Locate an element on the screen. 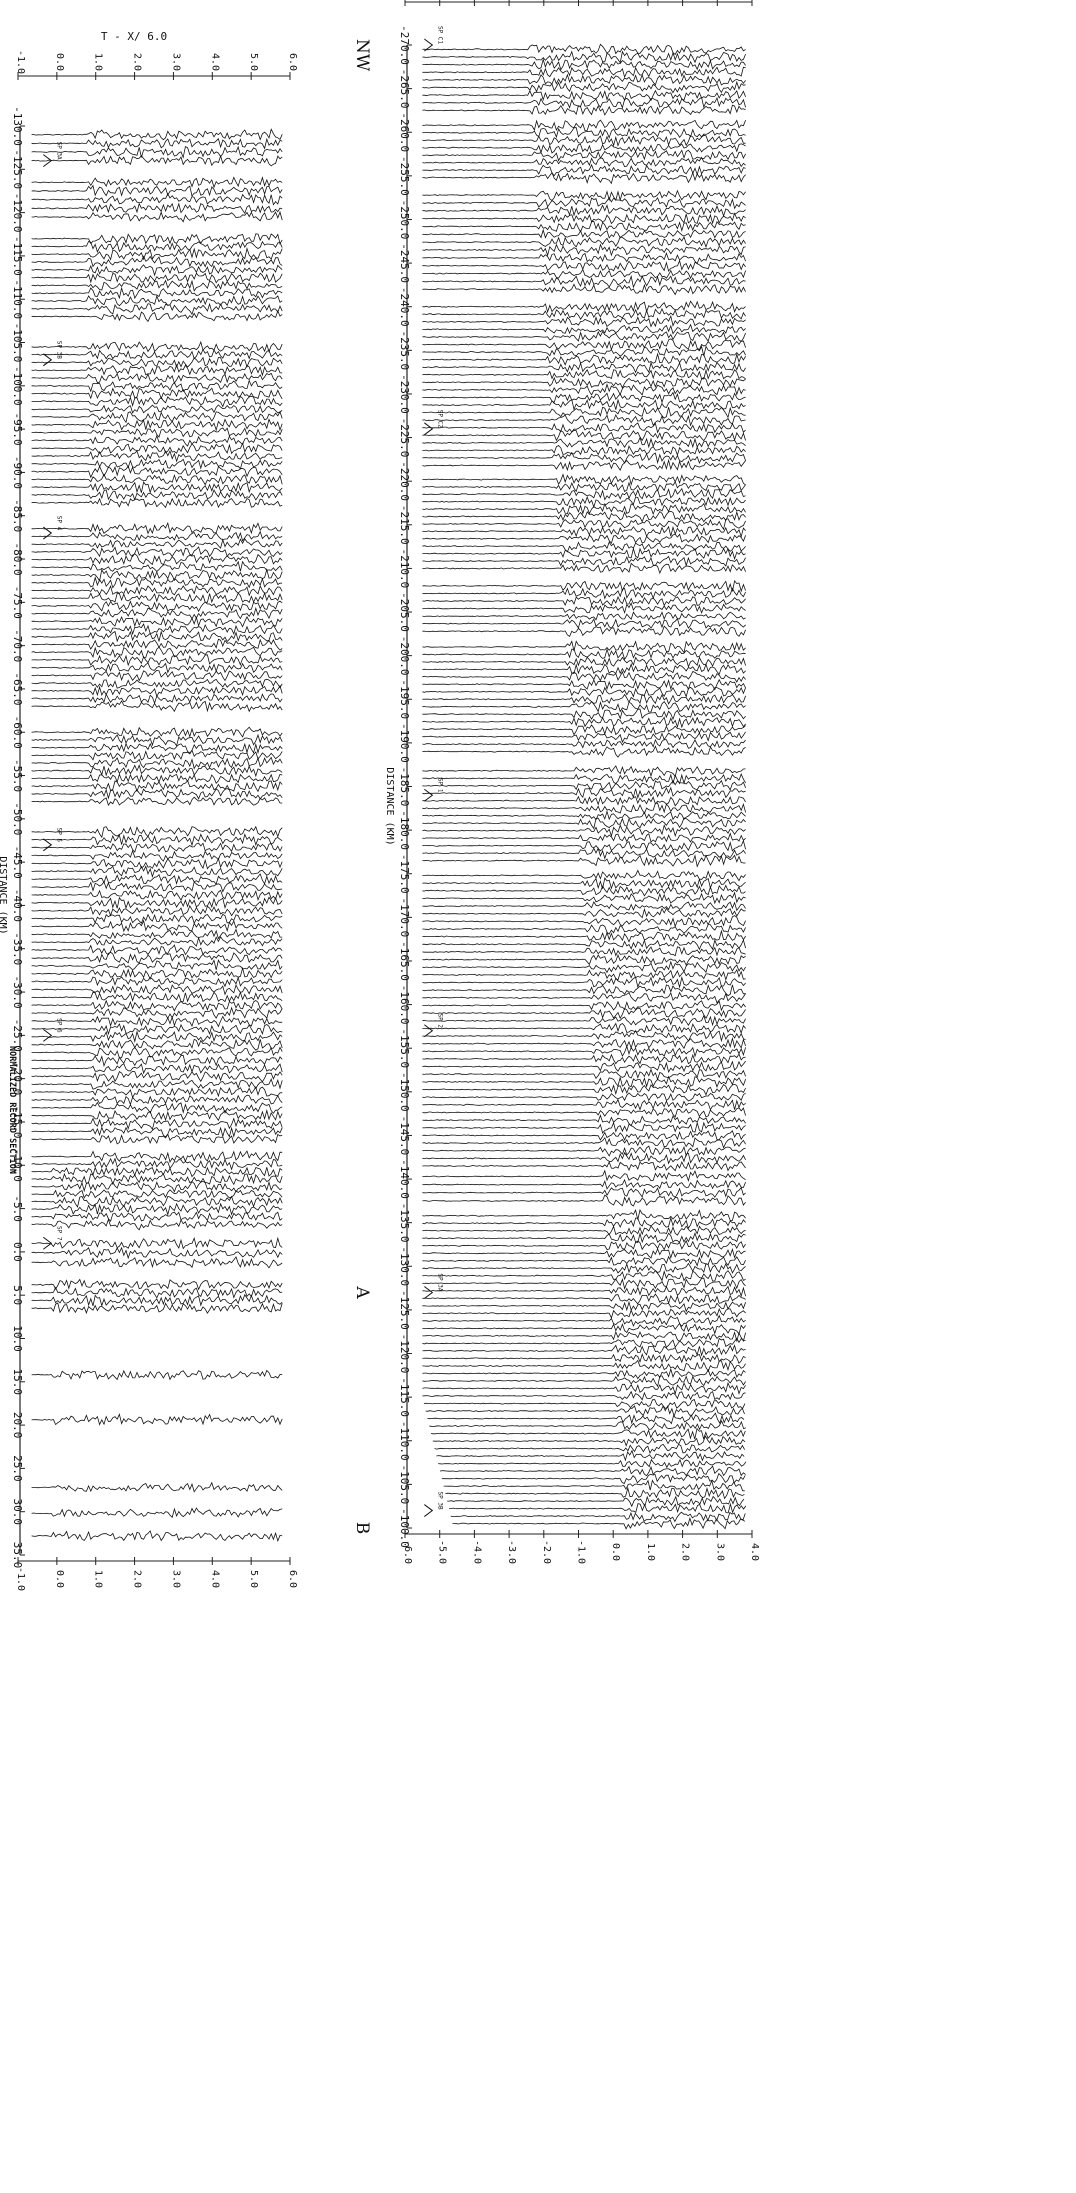 The image size is (1076, 2193). distance-tick-label: -120.0 is located at coordinates (17, 213).